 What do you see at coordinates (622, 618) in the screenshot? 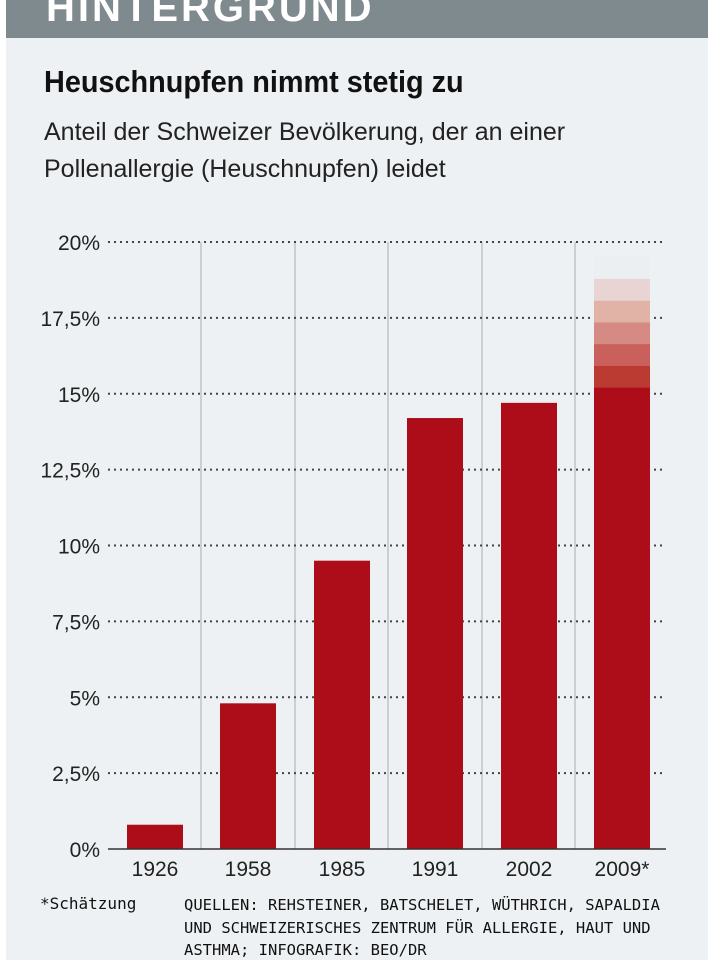
I see `bar-2009` at bounding box center [622, 618].